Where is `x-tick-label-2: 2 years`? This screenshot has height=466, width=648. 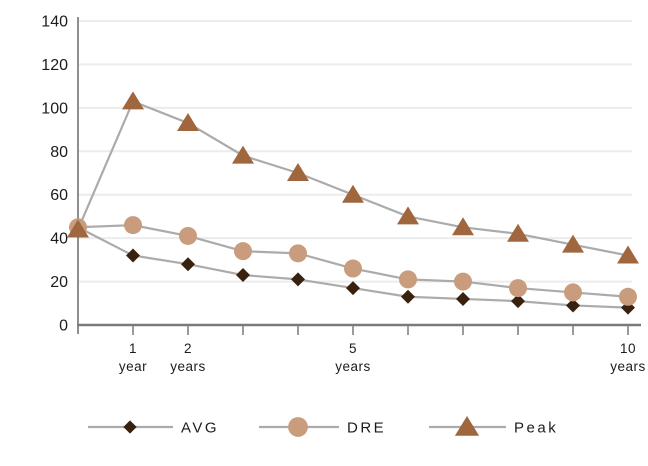
x-tick-label-2: 2 years is located at coordinates (188, 357).